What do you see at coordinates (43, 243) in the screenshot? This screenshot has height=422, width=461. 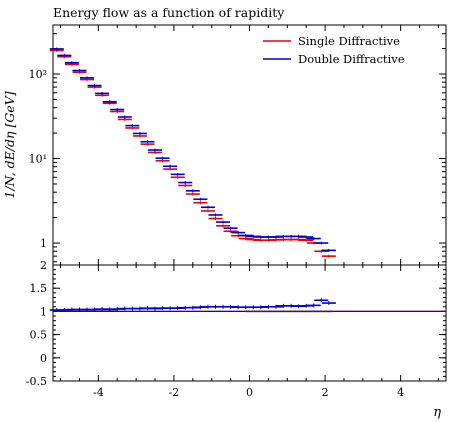 I see `main-y-tick-label: 1` at bounding box center [43, 243].